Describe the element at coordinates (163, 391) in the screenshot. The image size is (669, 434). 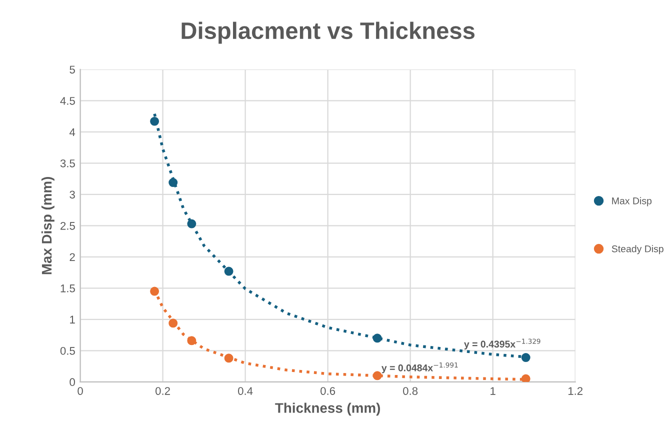
I see `x-tick-label: 0.2` at that location.